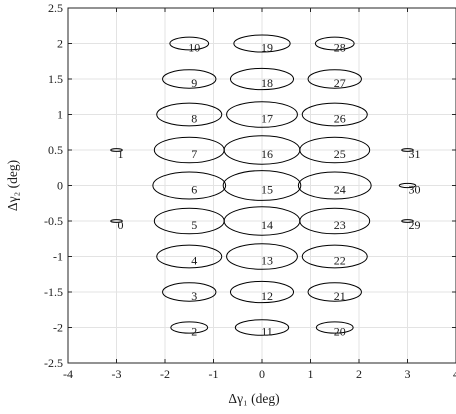  I want to click on ellipse-label-1: 1, so click(121, 154).